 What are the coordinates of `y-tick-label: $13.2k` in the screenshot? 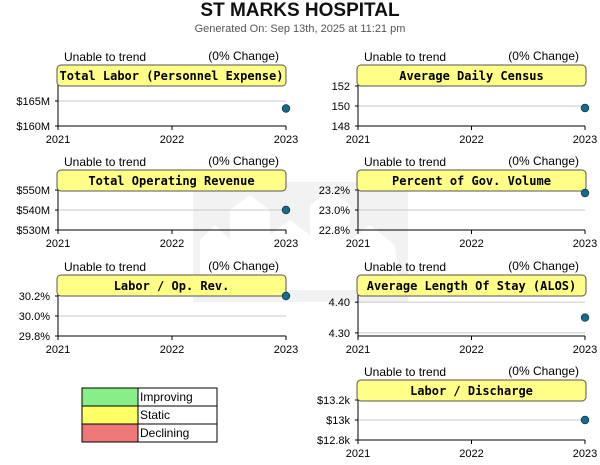 It's located at (334, 401).